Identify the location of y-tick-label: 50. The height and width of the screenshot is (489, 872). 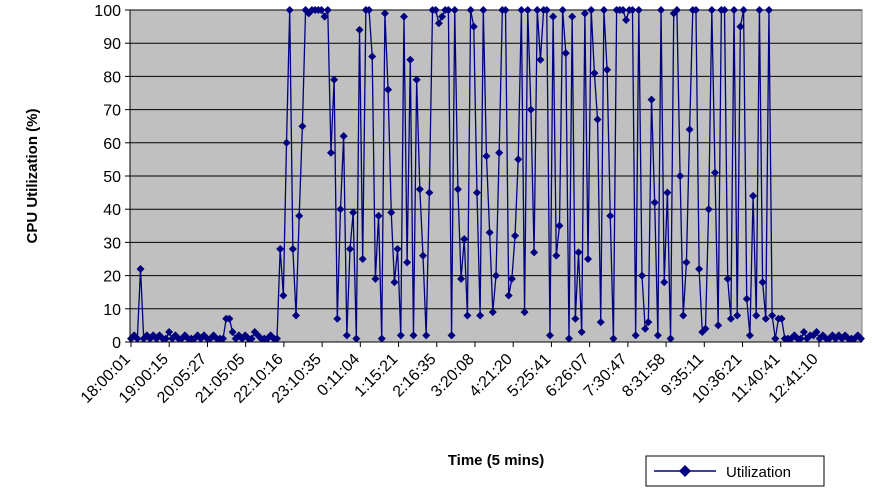
(112, 177).